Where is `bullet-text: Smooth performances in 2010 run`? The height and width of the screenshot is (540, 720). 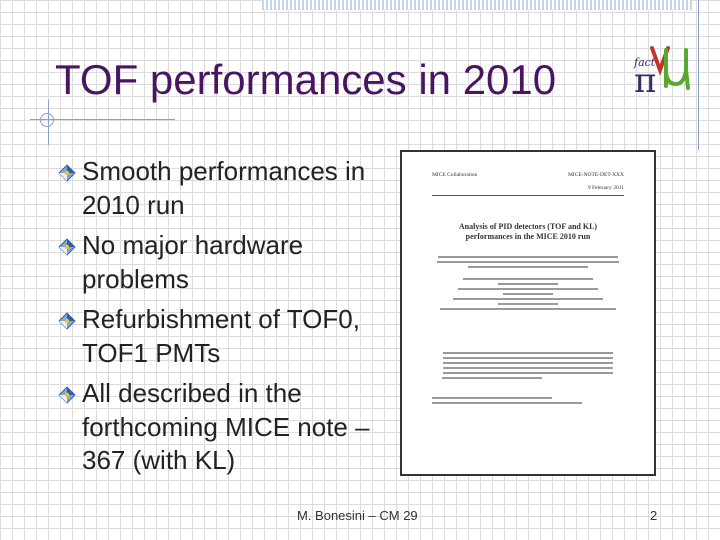 bullet-text: Smooth performances in 2010 run is located at coordinates (224, 188).